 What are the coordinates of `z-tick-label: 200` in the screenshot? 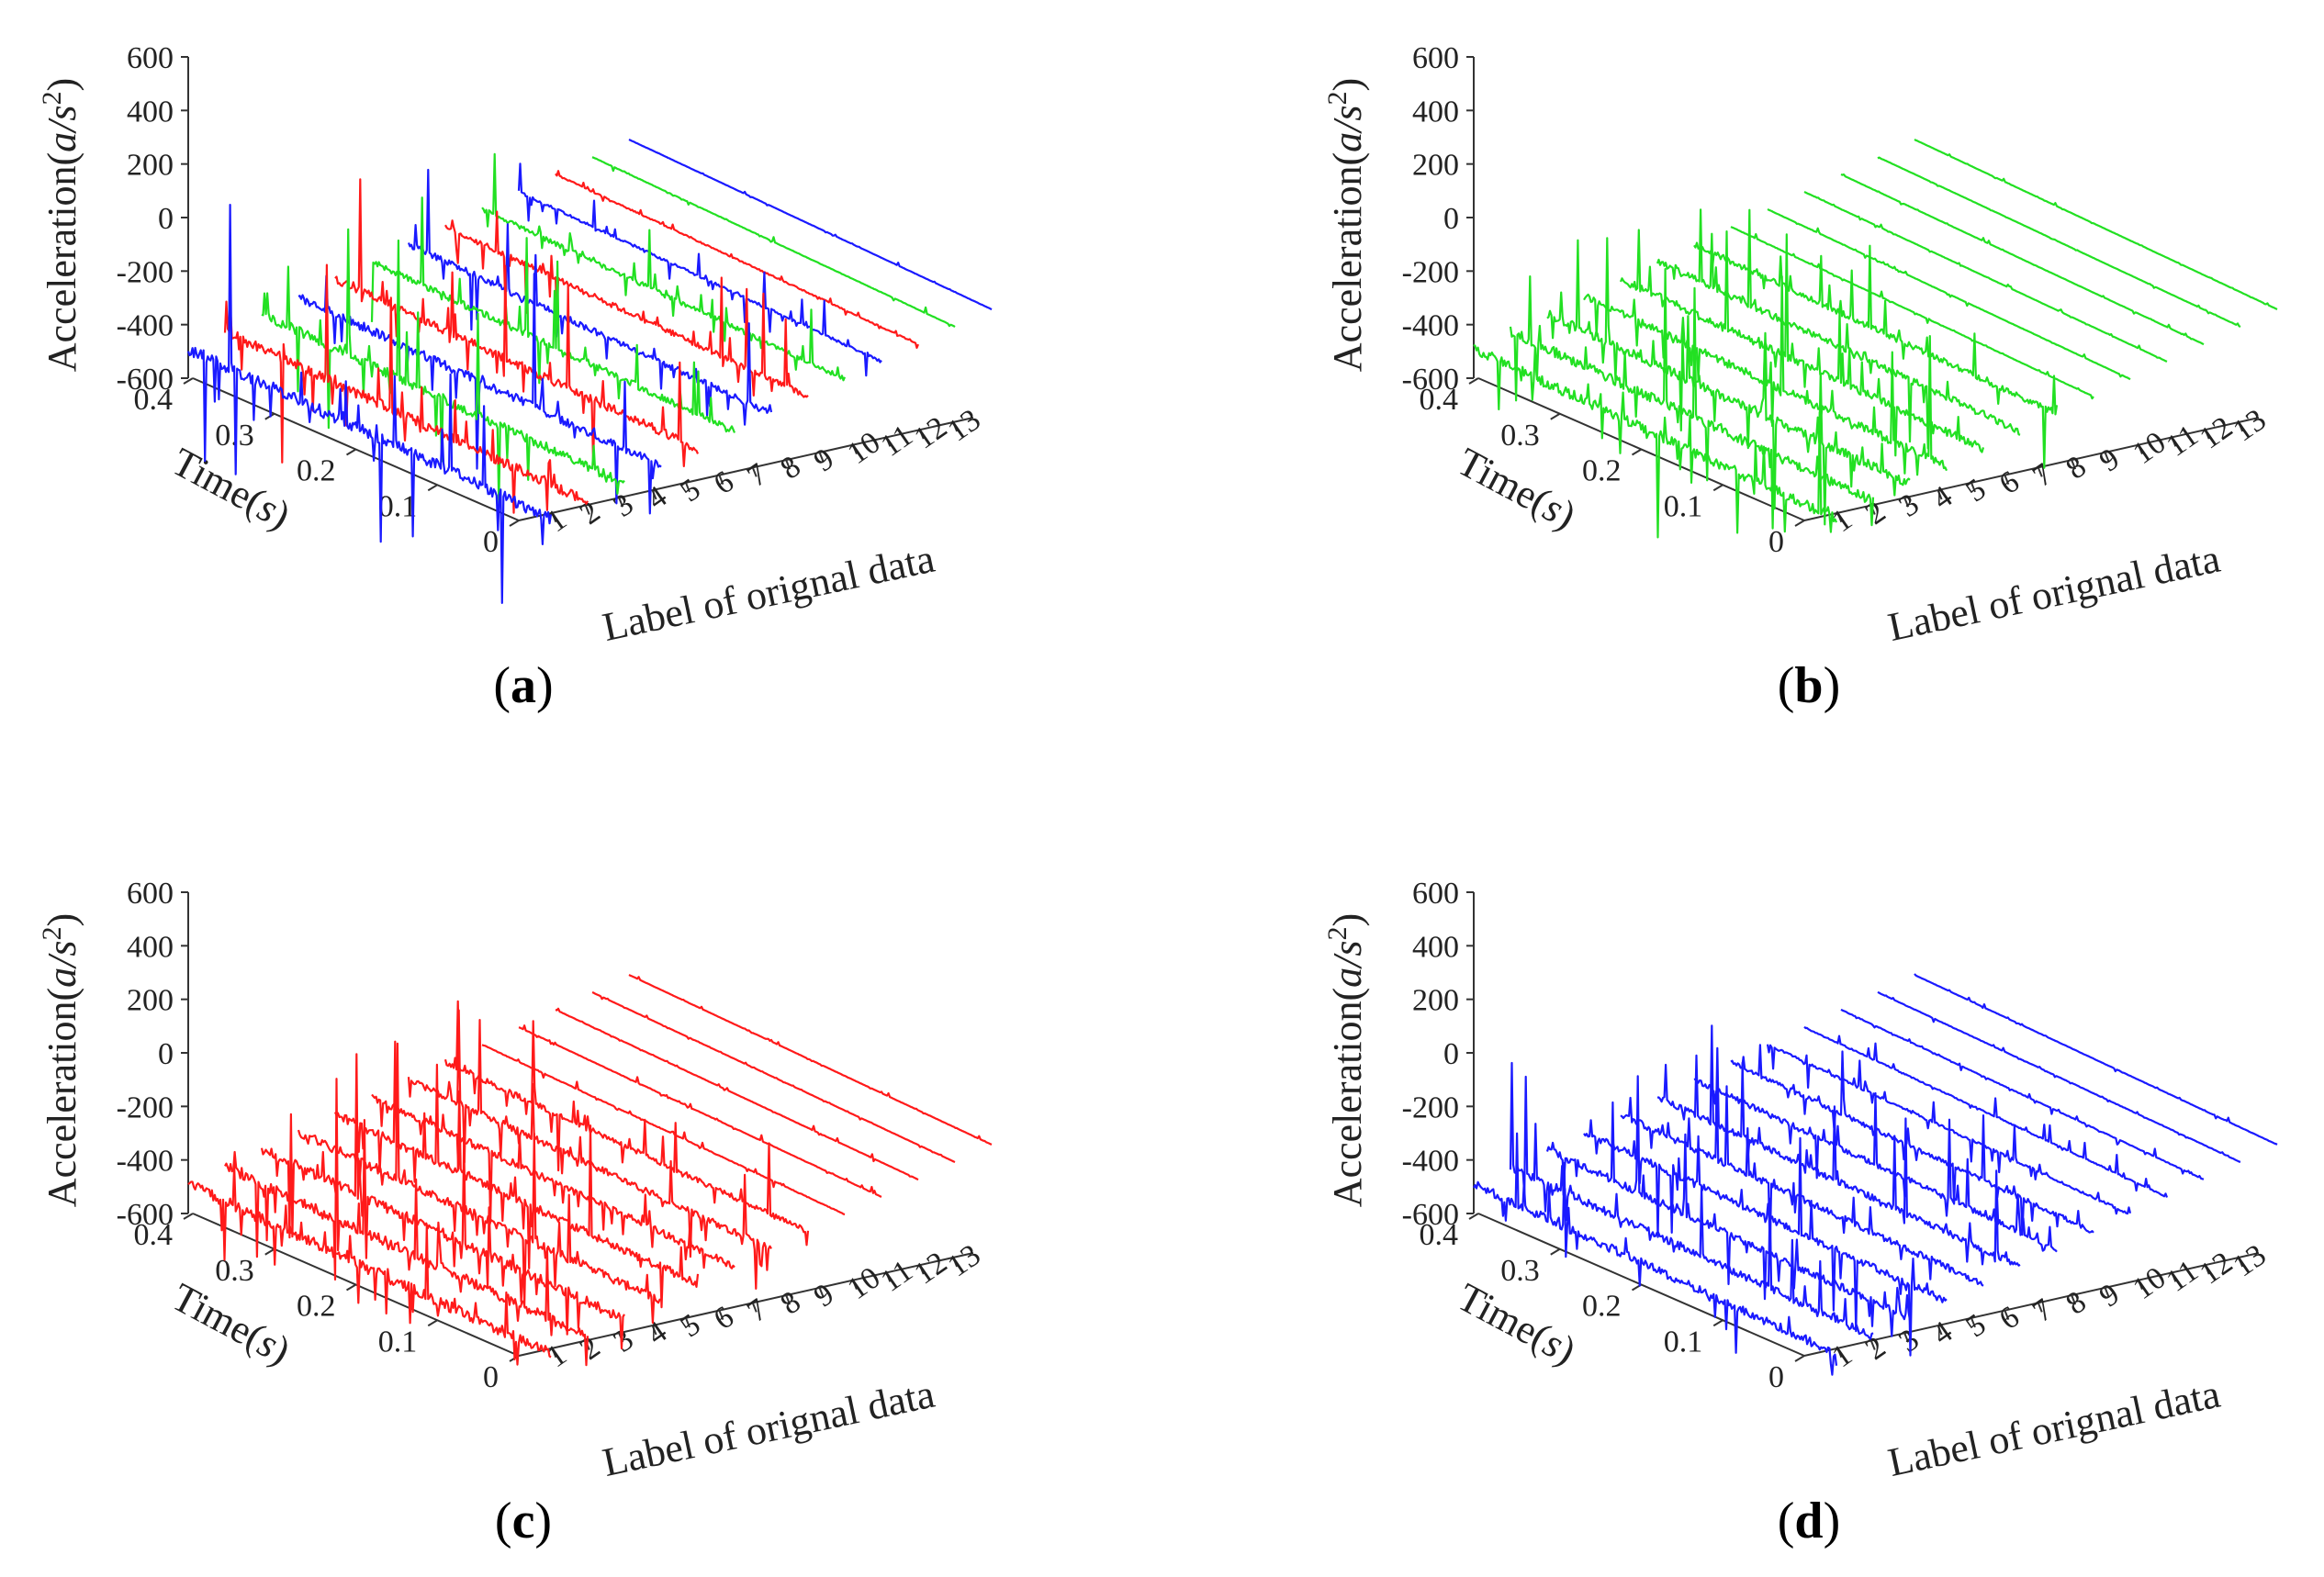 It's located at (151, 166).